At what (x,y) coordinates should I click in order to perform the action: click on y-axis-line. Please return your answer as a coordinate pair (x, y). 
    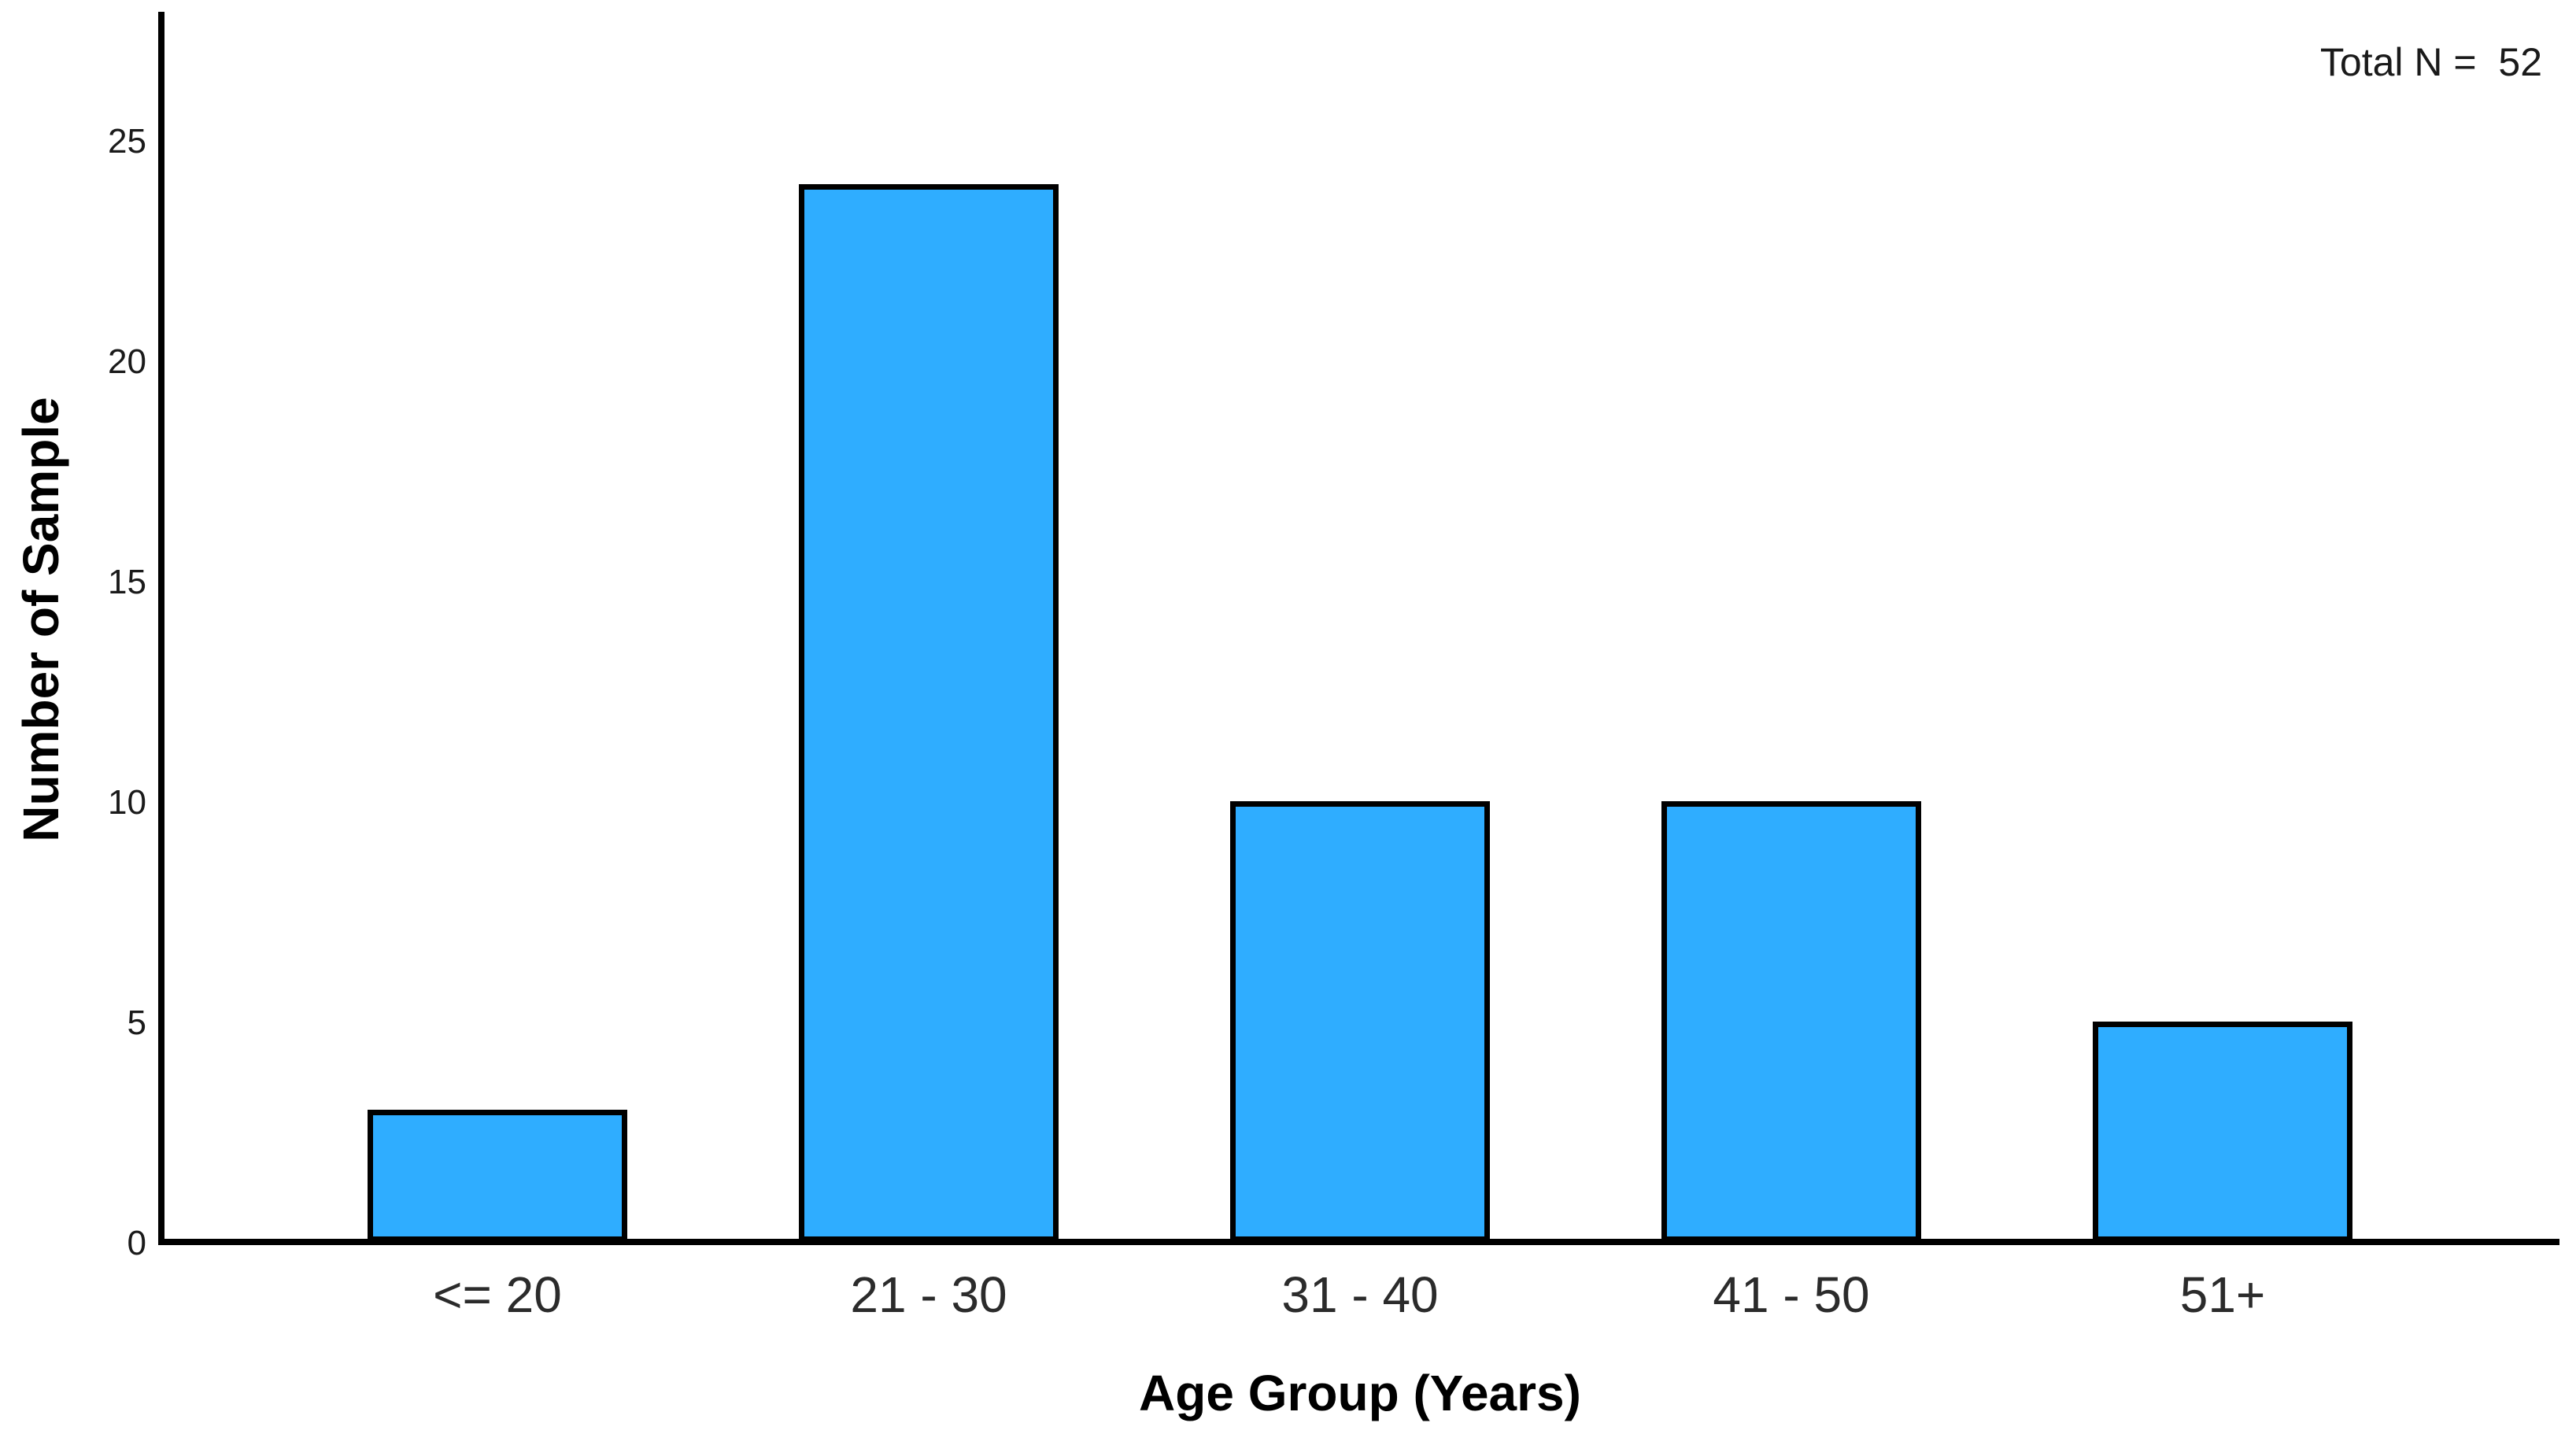
    Looking at the image, I should click on (161, 628).